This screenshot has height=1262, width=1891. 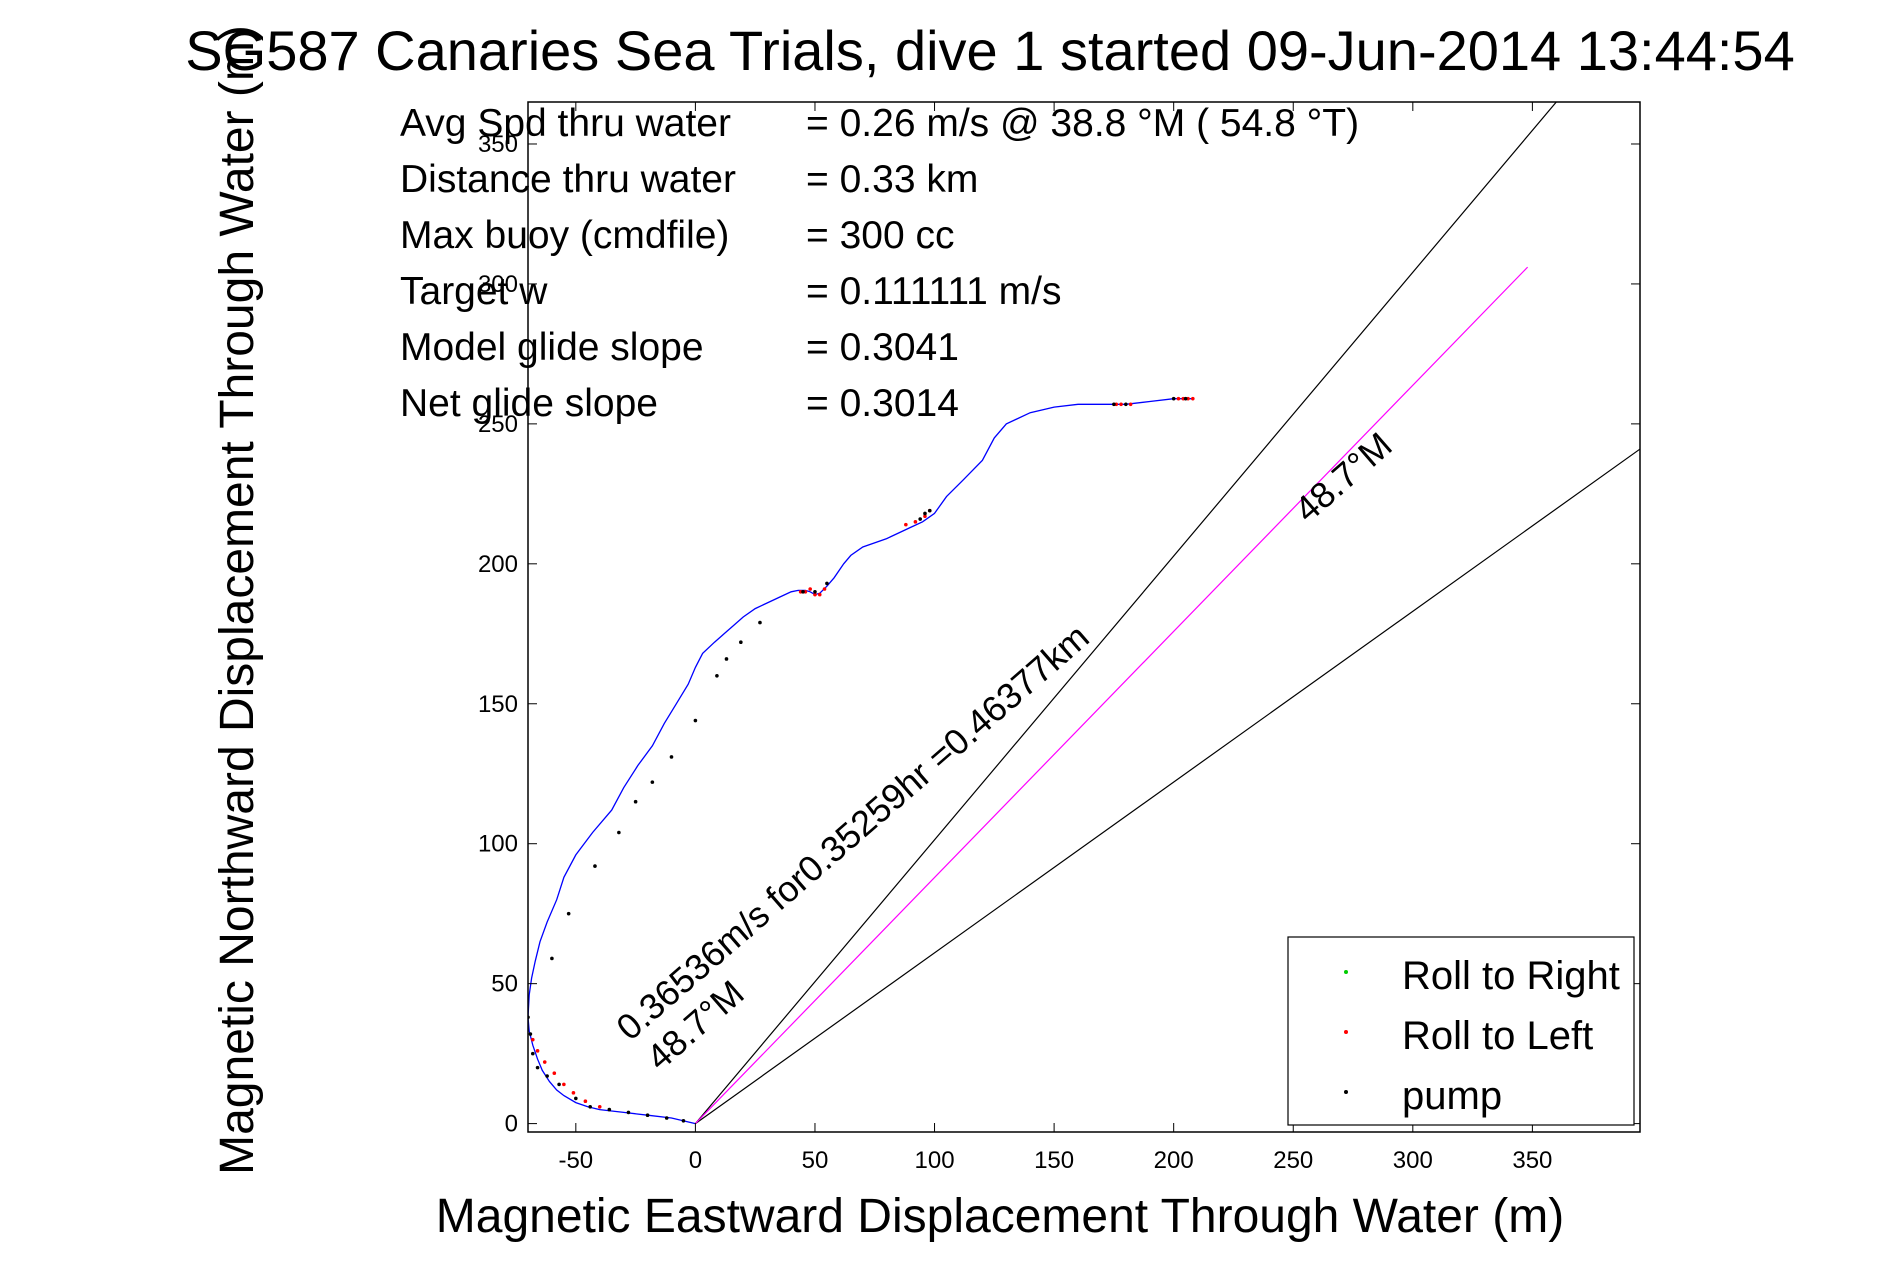 What do you see at coordinates (511, 1124) in the screenshot?
I see `y-tick-label: 0` at bounding box center [511, 1124].